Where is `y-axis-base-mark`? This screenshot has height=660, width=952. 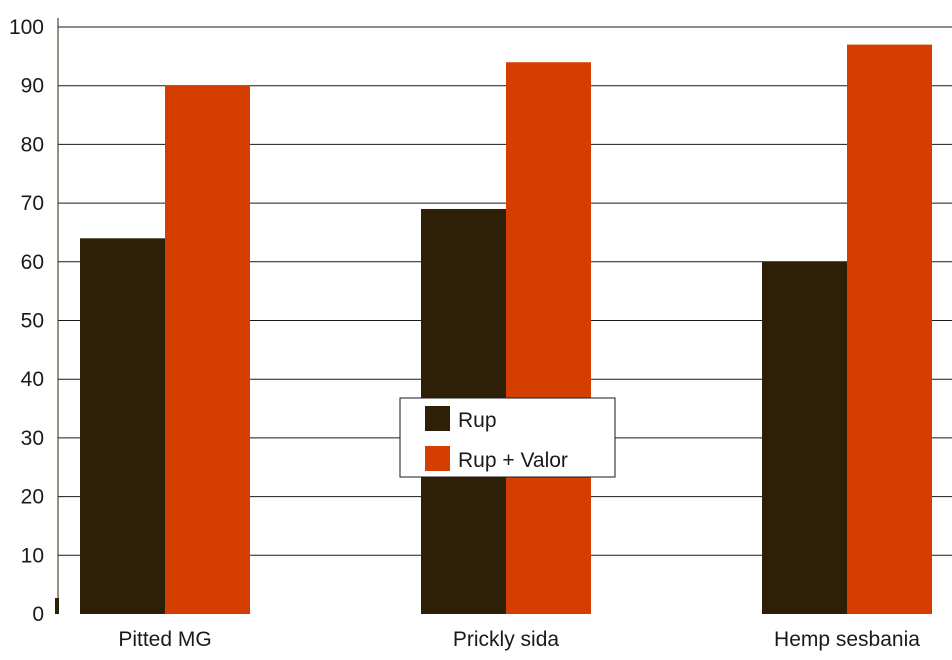
y-axis-base-mark is located at coordinates (57, 606).